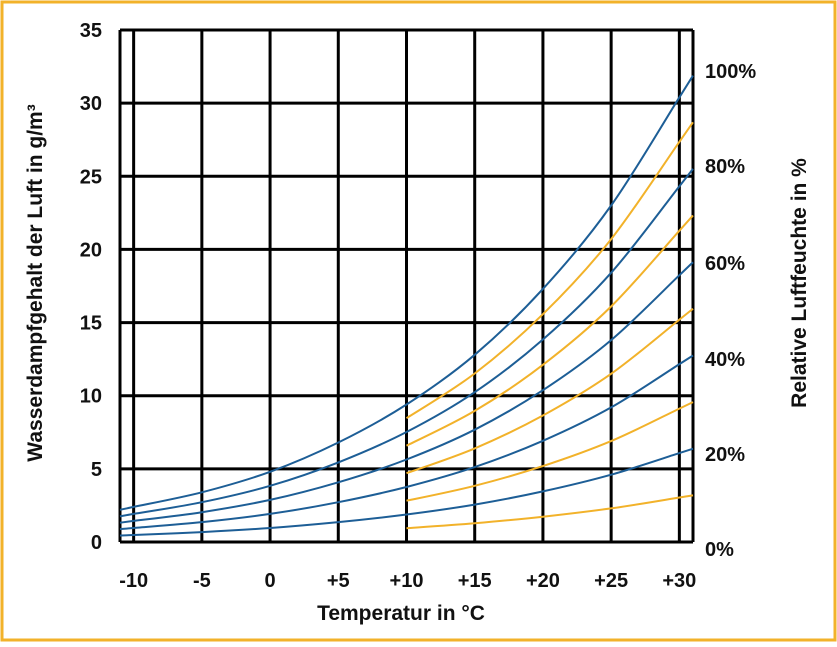 The image size is (837, 647). What do you see at coordinates (91, 104) in the screenshot?
I see `y-tick-label: 30` at bounding box center [91, 104].